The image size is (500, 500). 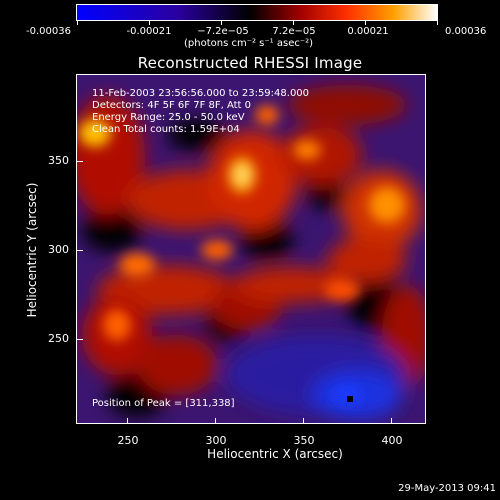 I want to click on clean-info: Clean Total counts: 1.59E+04, so click(x=166, y=129).